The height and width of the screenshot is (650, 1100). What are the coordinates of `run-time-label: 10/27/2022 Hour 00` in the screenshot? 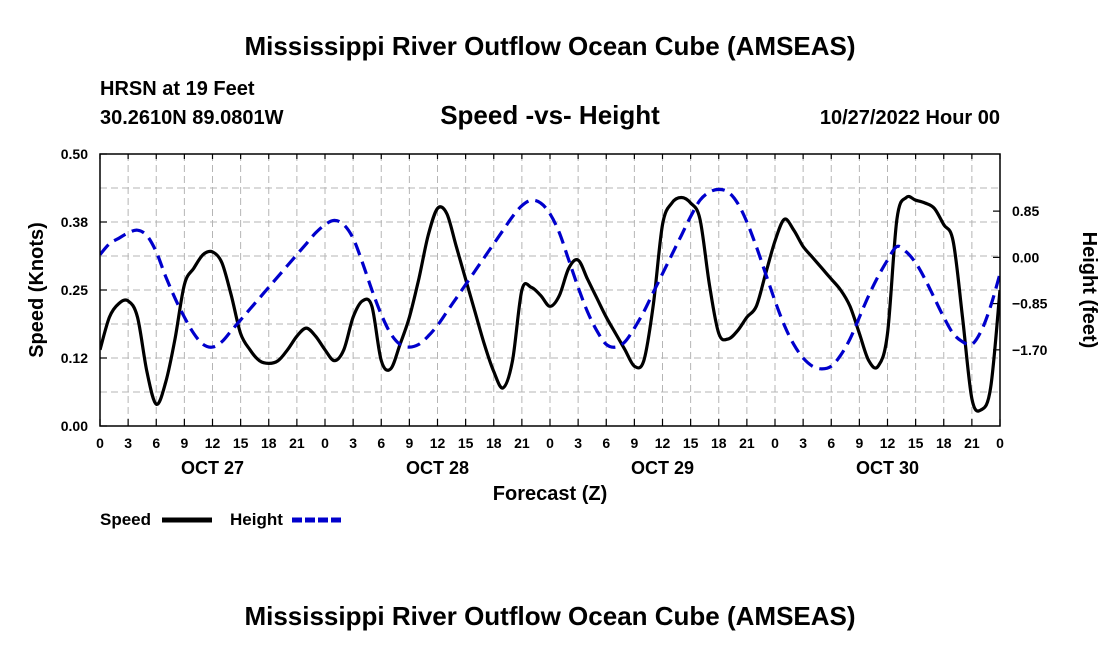 It's located at (910, 118).